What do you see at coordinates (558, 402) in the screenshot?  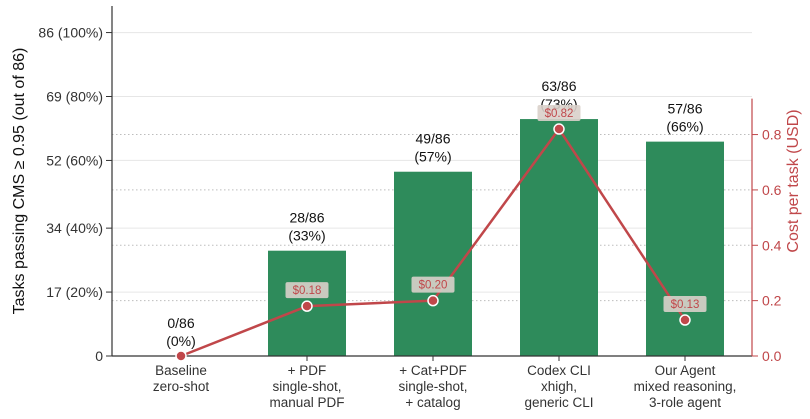 I see `category-label: generic CLI` at bounding box center [558, 402].